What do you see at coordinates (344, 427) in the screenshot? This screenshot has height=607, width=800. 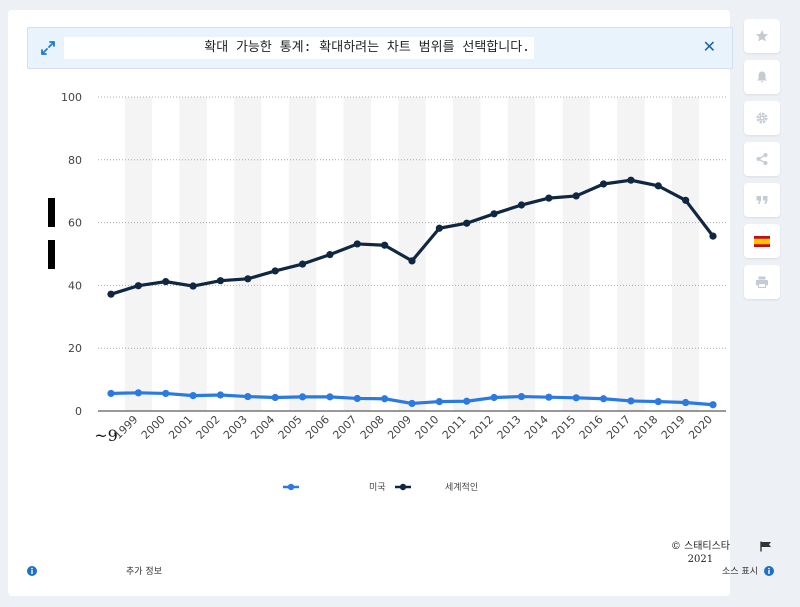 I see `x-tick-label: 2007` at bounding box center [344, 427].